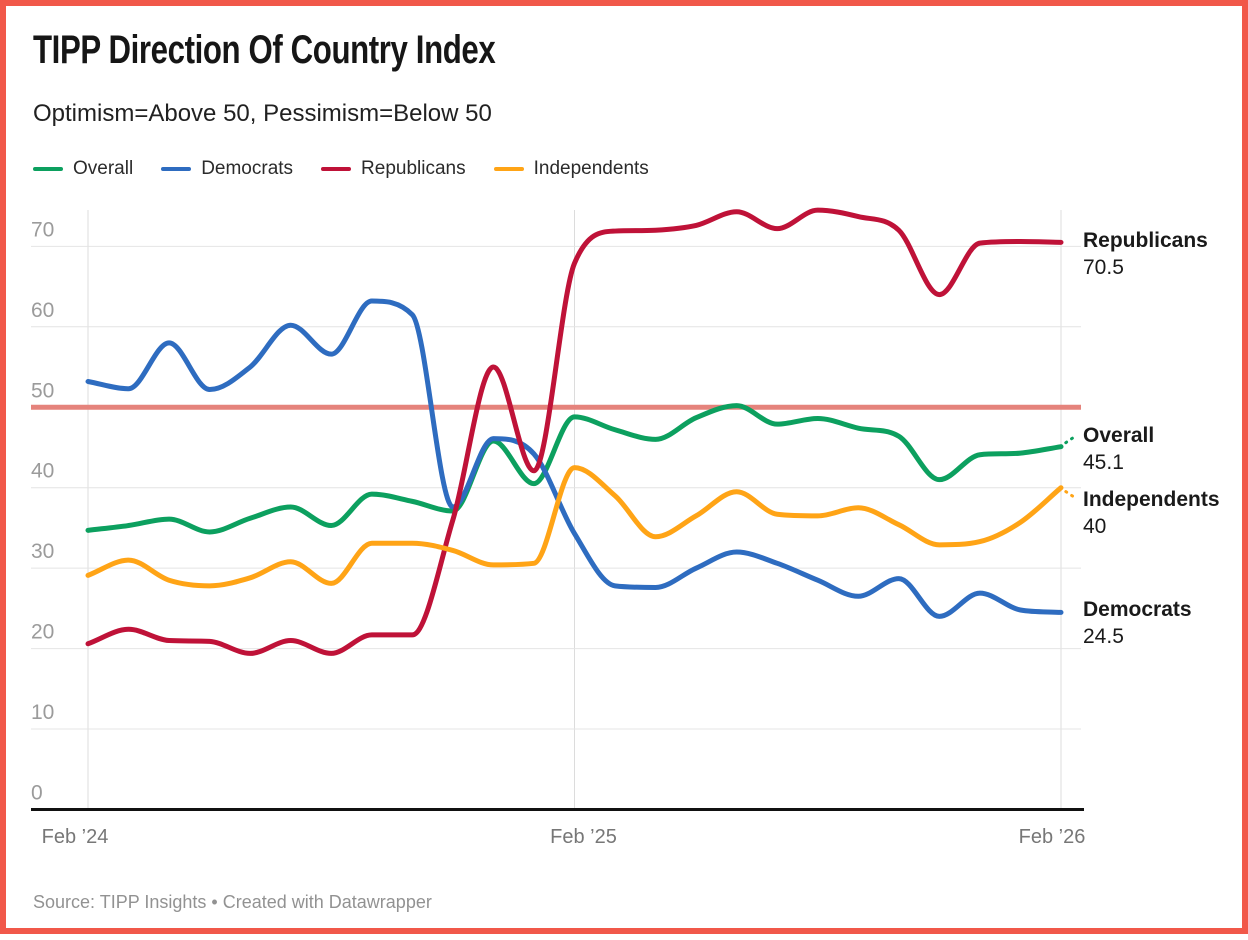 Image resolution: width=1248 pixels, height=940 pixels. What do you see at coordinates (247, 168) in the screenshot?
I see `legend-label: Democrats` at bounding box center [247, 168].